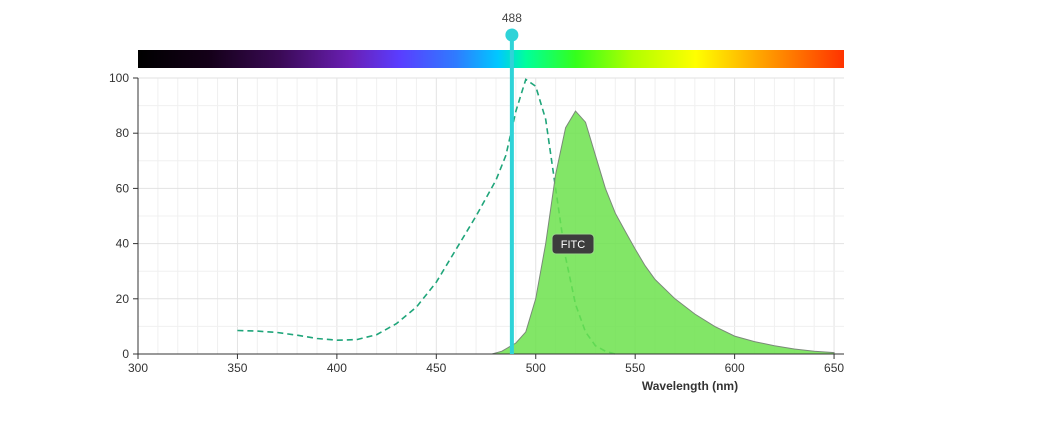 The image size is (1039, 423). Describe the element at coordinates (123, 244) in the screenshot. I see `y-tick-label: 40` at that location.